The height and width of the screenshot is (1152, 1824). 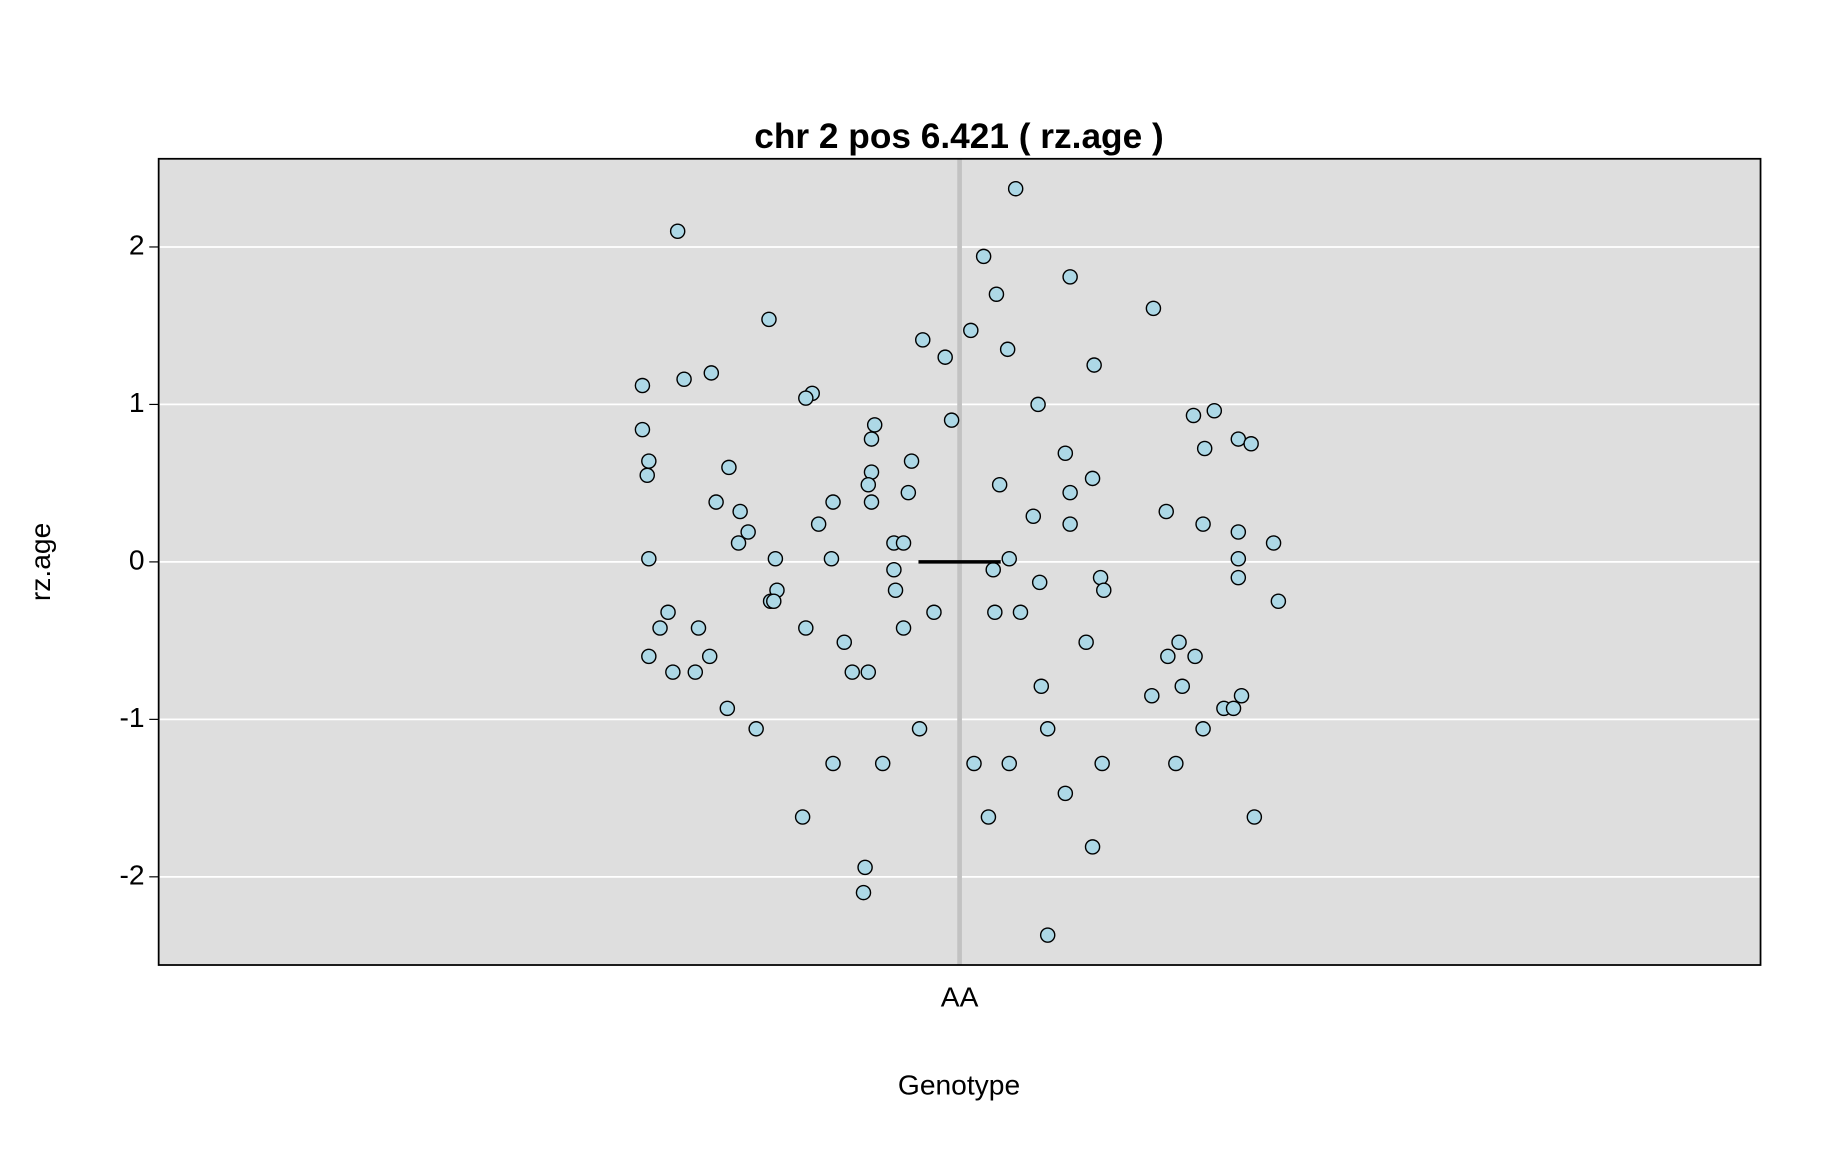 I want to click on chart-title: chr 2 pos 6.421 ( rz.age ), so click(x=958, y=136).